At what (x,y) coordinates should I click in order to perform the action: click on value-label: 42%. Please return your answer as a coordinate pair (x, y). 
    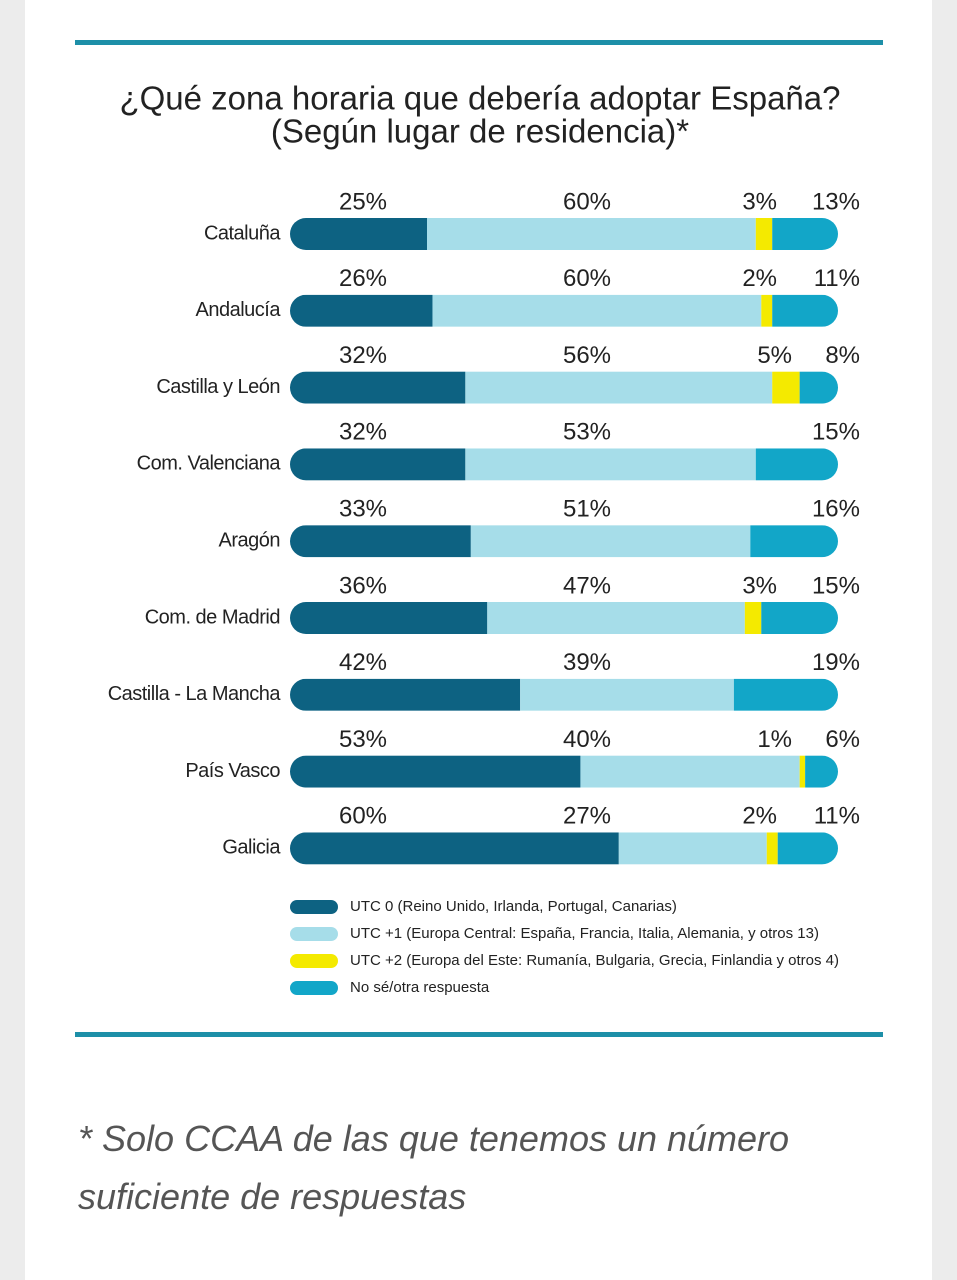
    Looking at the image, I should click on (363, 662).